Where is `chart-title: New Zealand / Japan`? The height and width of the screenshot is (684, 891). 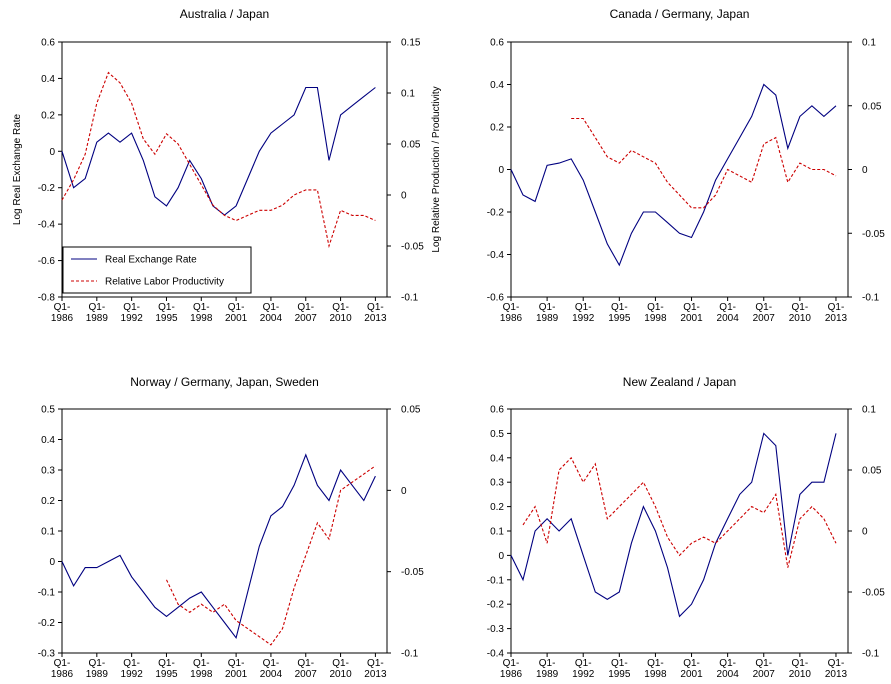 chart-title: New Zealand / Japan is located at coordinates (679, 382).